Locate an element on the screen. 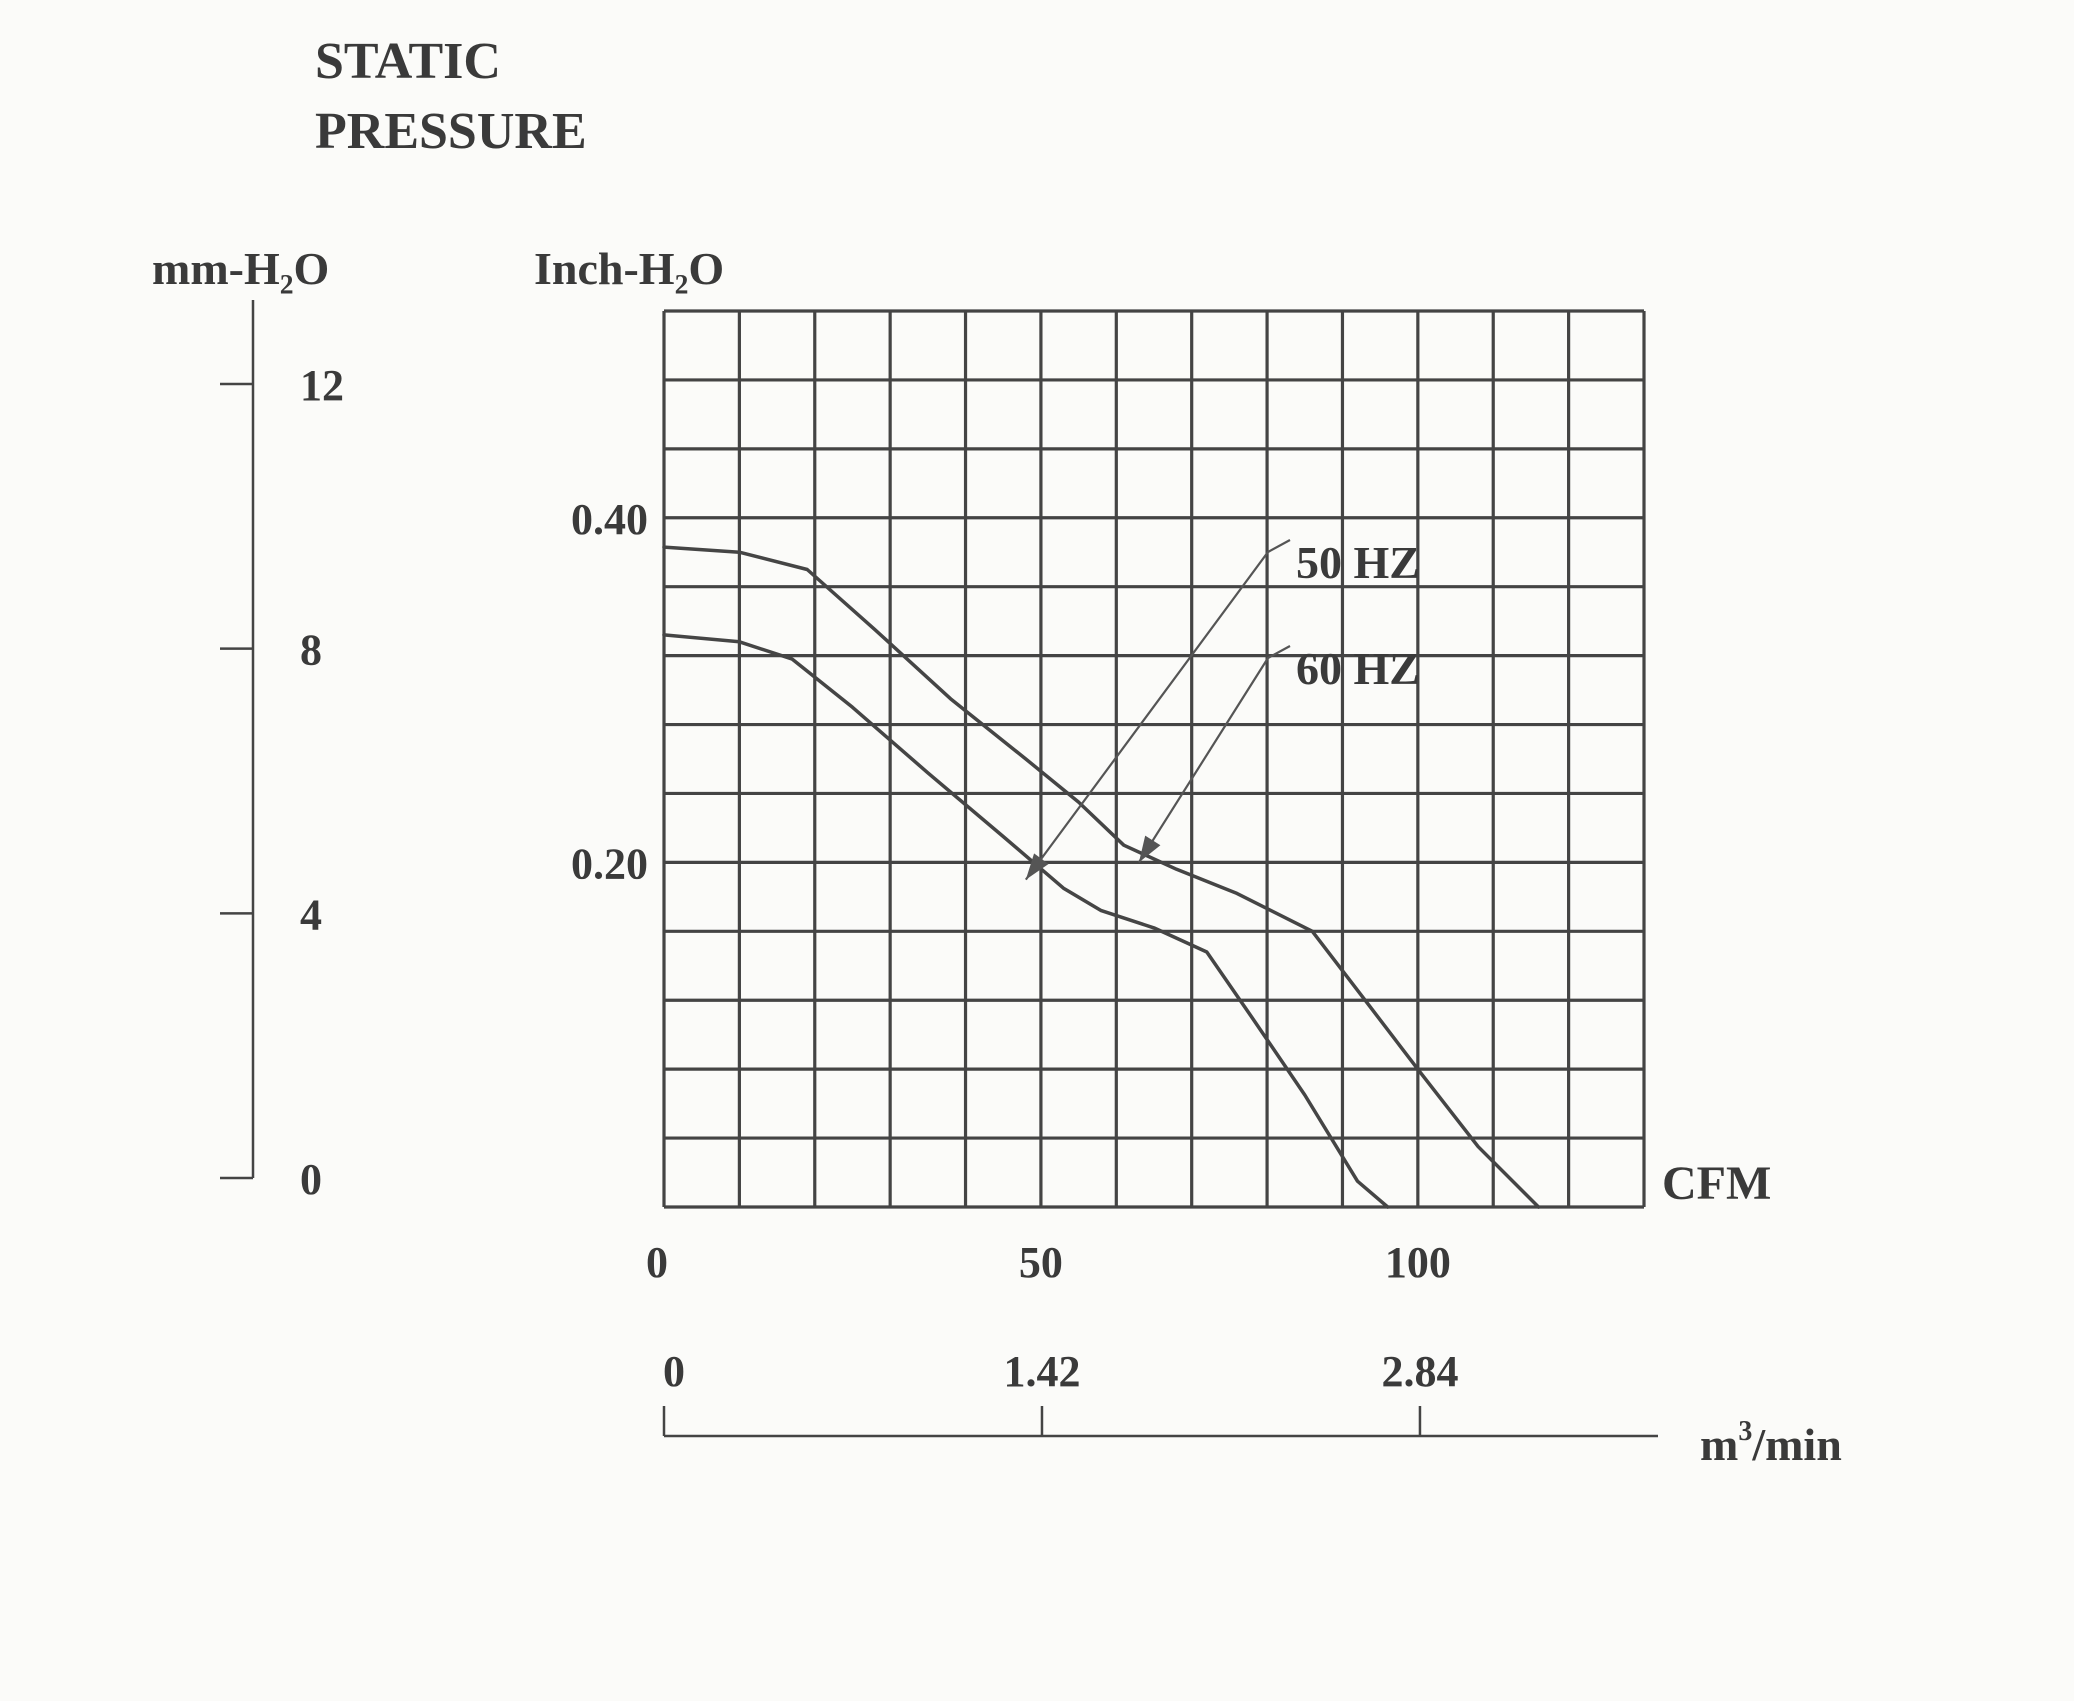  mm-h2o-tick-label: 4 is located at coordinates (311, 914).